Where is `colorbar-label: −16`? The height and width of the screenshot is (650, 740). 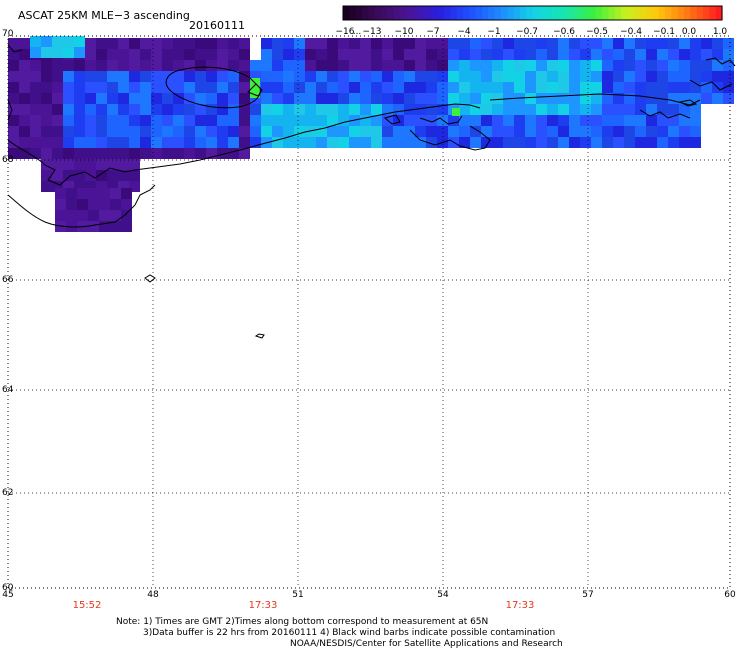 colorbar-label: −16 is located at coordinates (345, 32).